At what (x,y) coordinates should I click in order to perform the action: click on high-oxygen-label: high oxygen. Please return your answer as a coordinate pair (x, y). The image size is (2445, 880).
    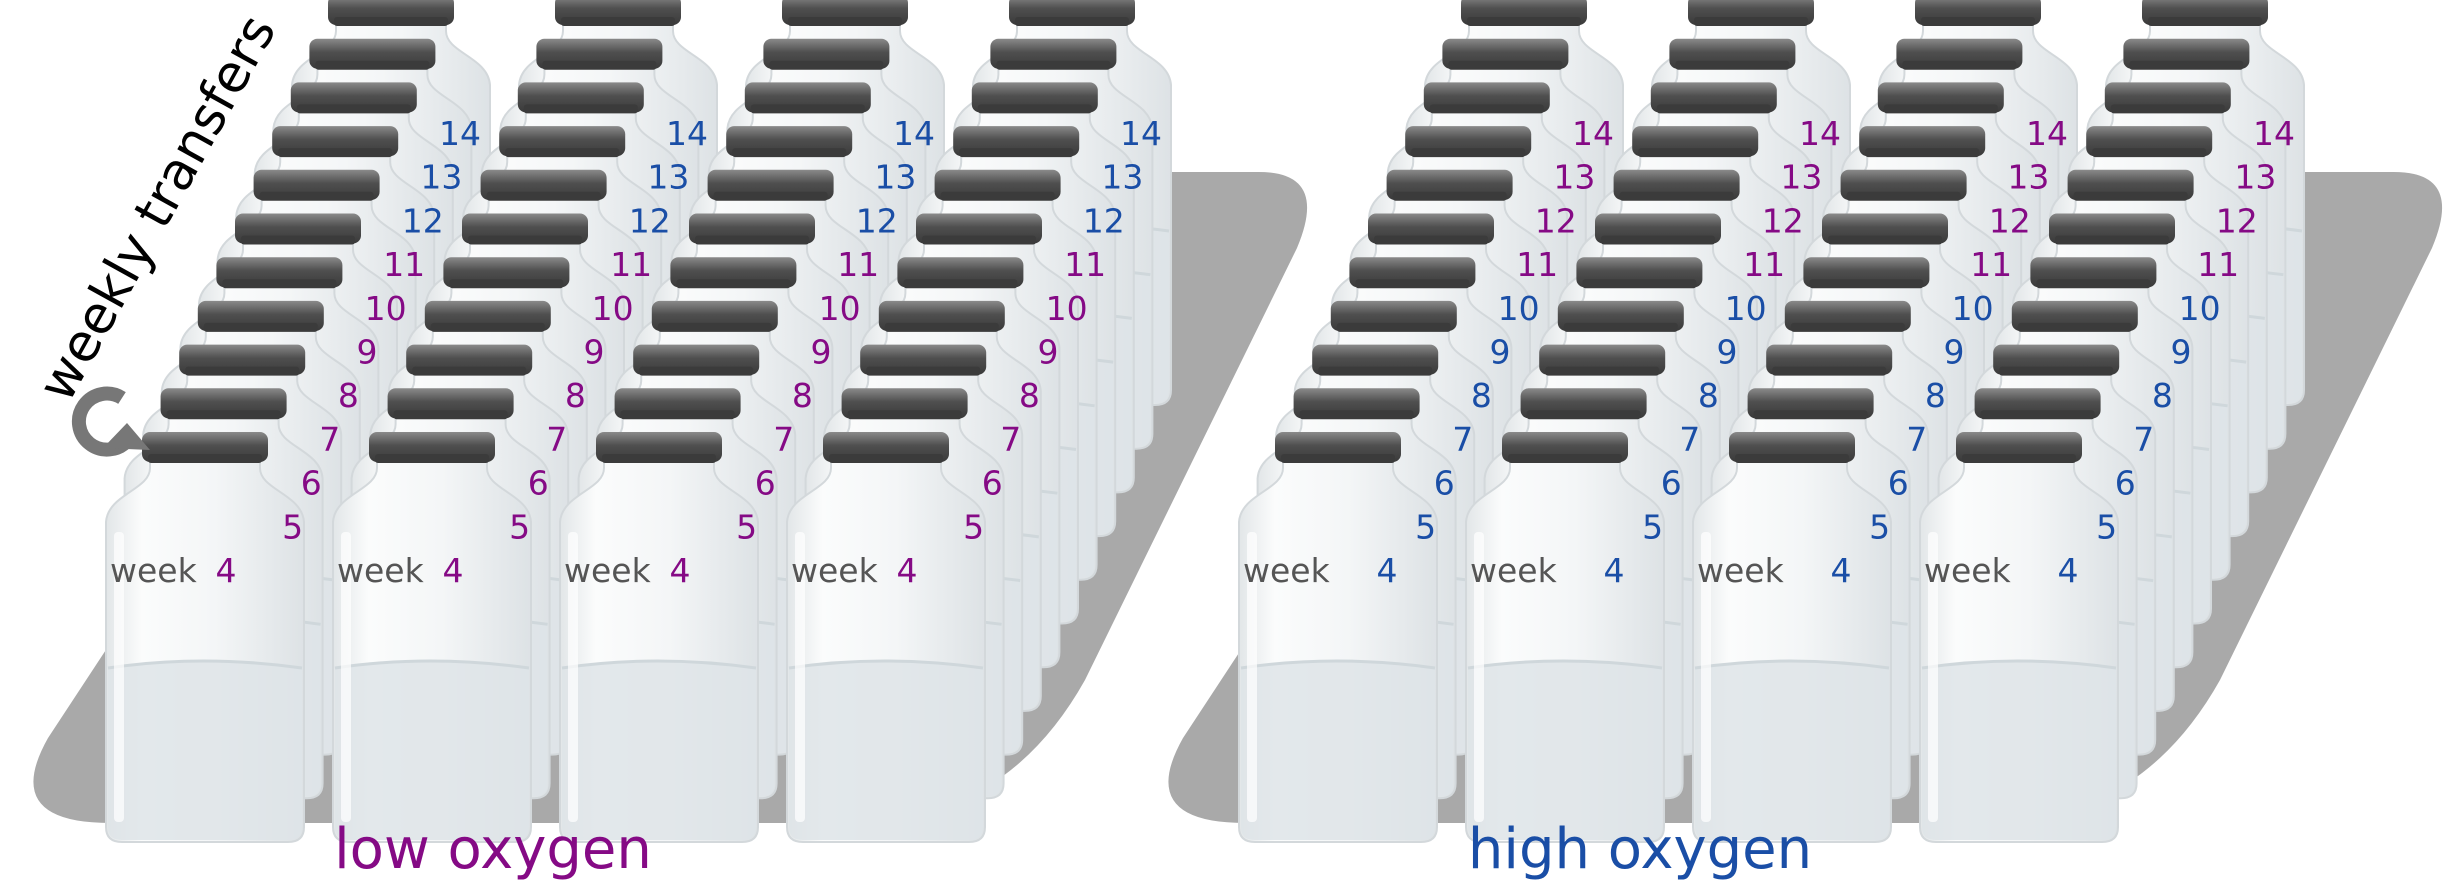
    Looking at the image, I should click on (1640, 848).